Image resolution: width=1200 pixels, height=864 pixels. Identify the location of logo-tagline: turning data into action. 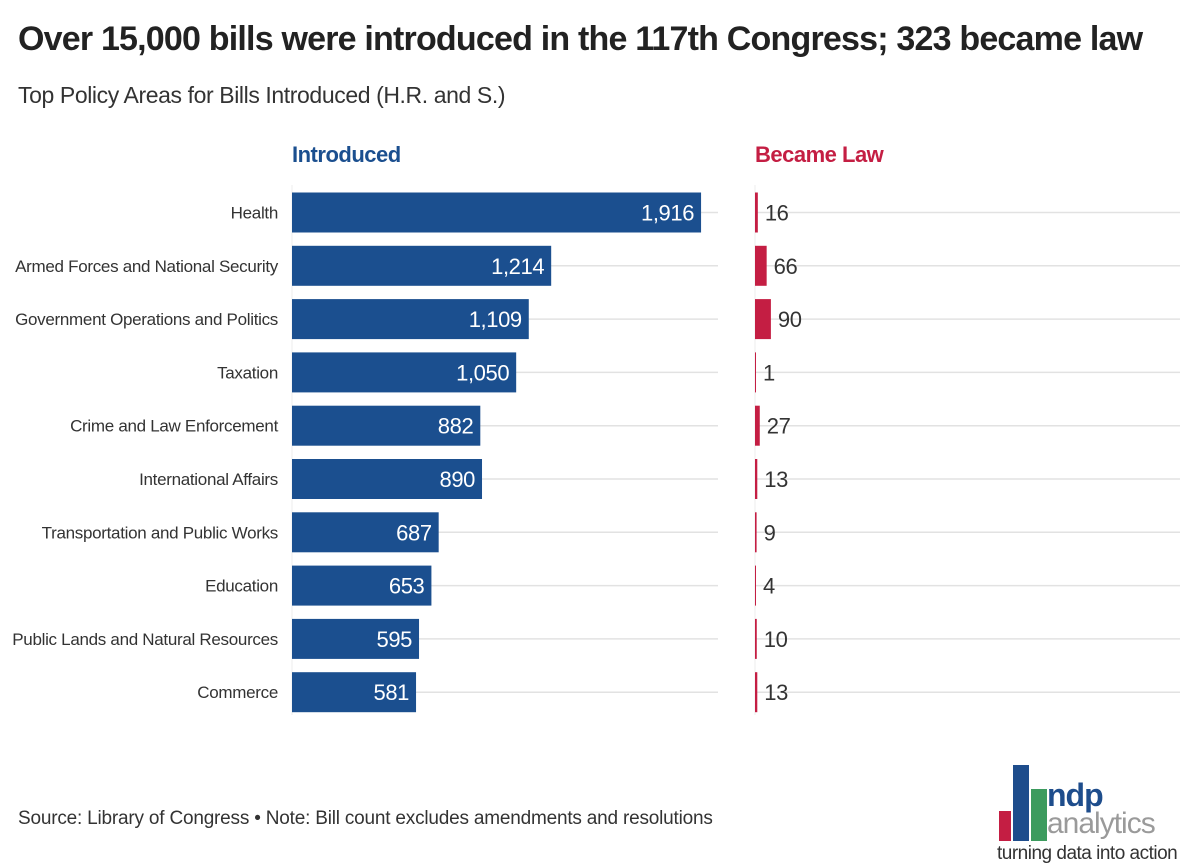
(1087, 853).